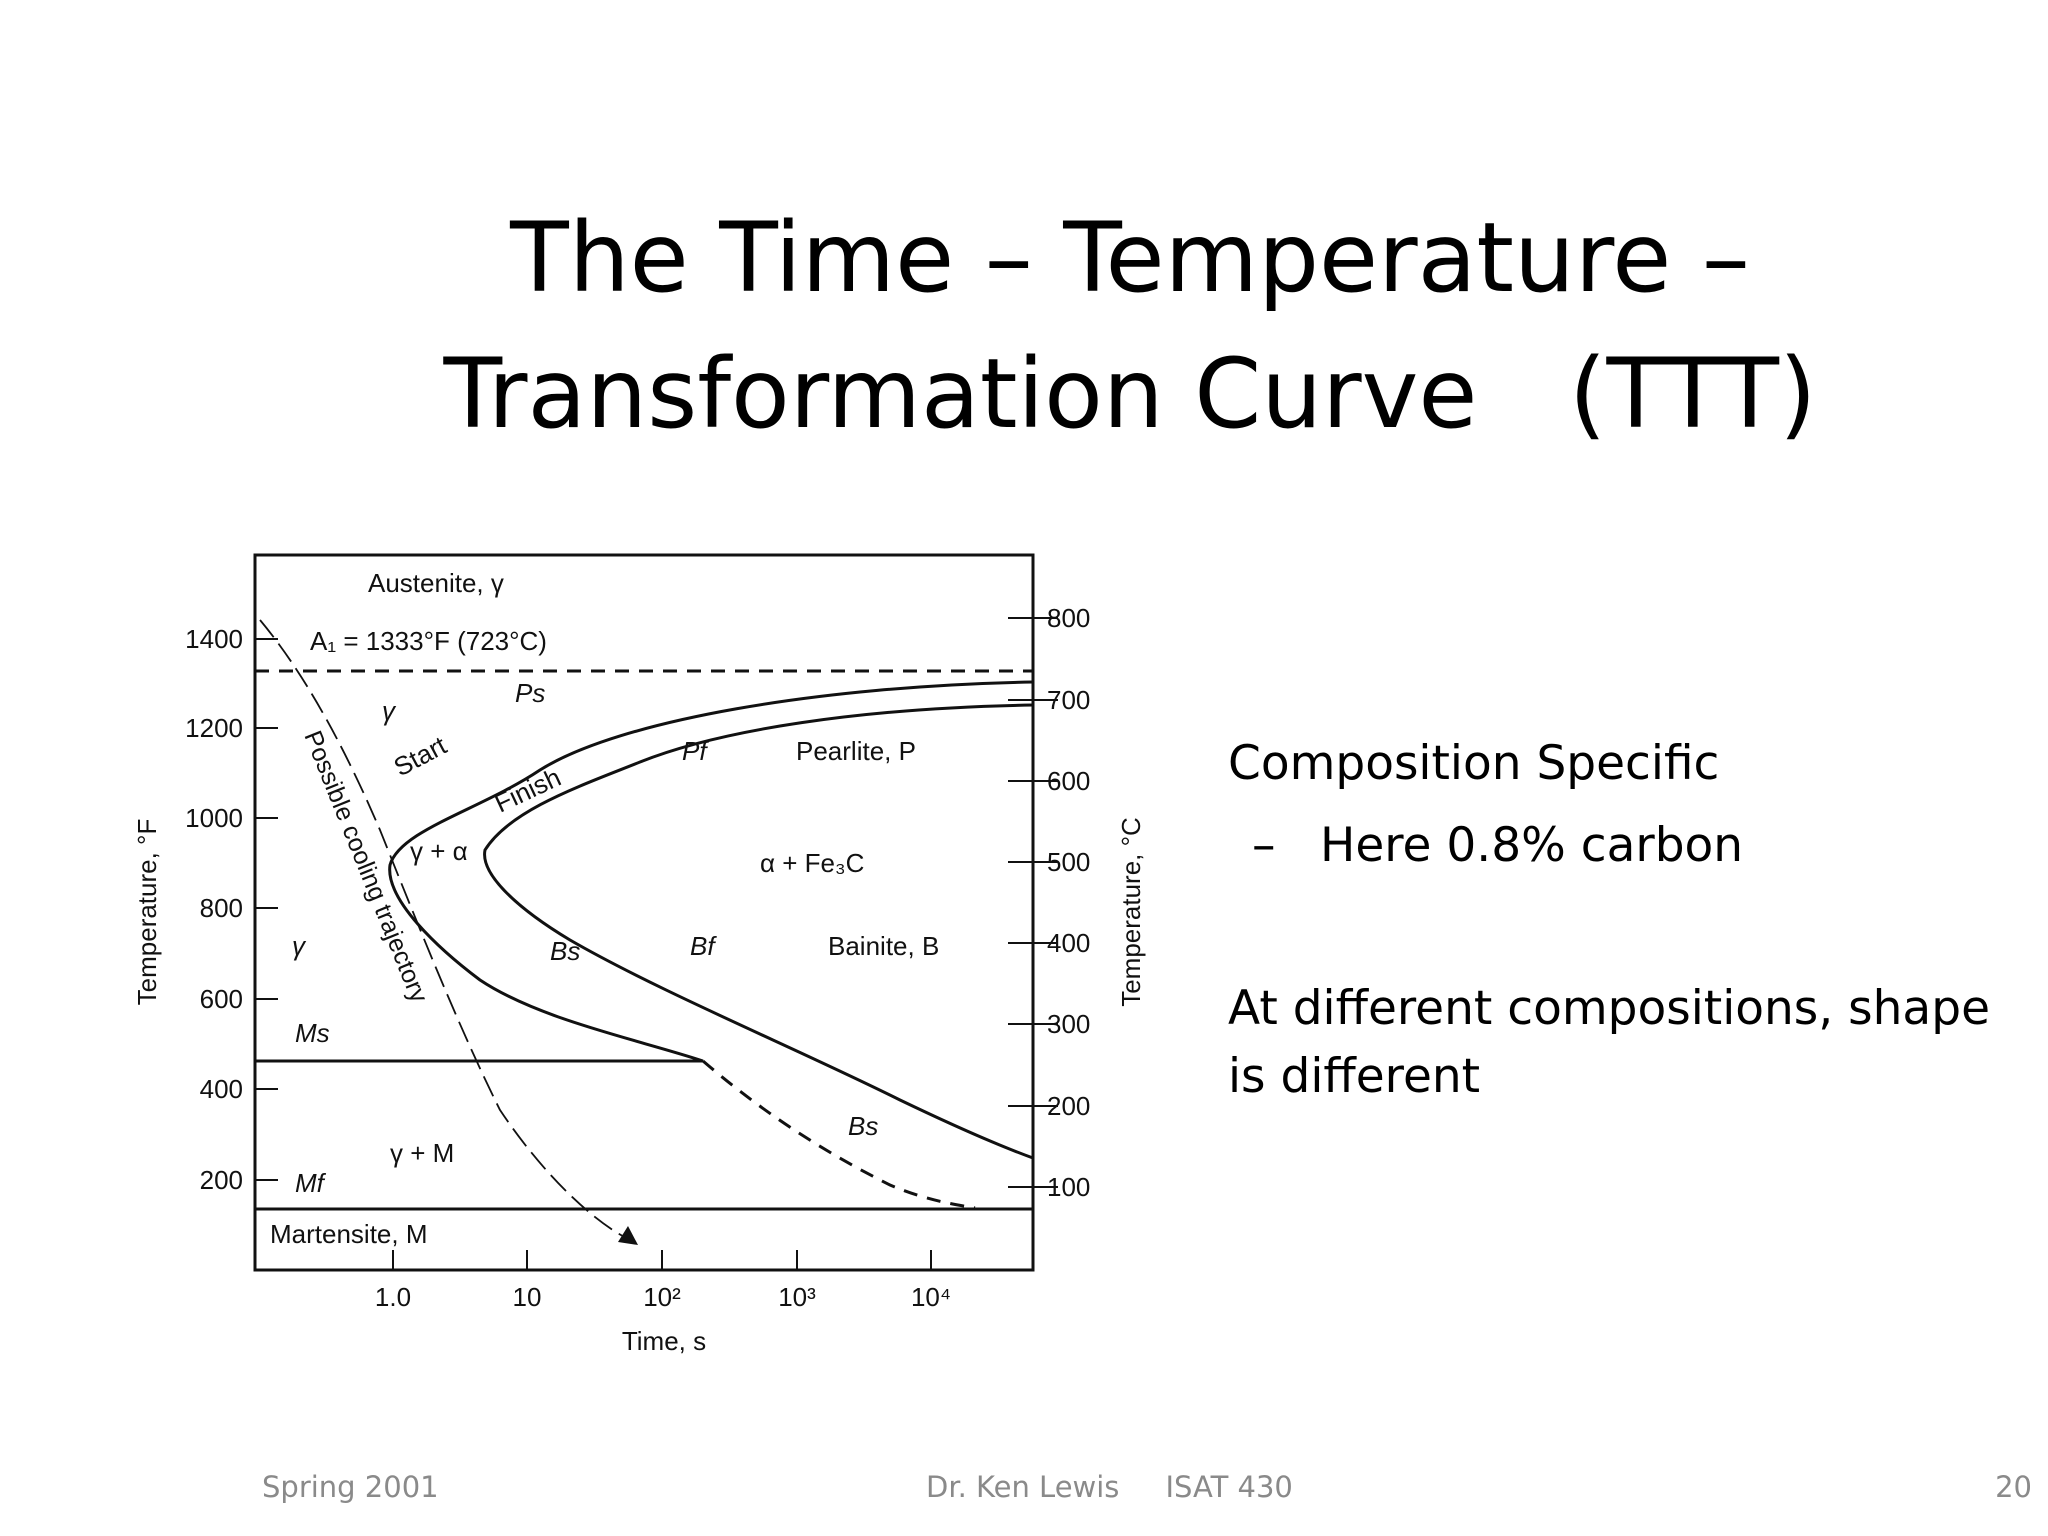 This screenshot has height=1536, width=2048. What do you see at coordinates (1068, 902) in the screenshot?
I see `right-axis-labels: 800 700 600 500 400 300 200 100` at bounding box center [1068, 902].